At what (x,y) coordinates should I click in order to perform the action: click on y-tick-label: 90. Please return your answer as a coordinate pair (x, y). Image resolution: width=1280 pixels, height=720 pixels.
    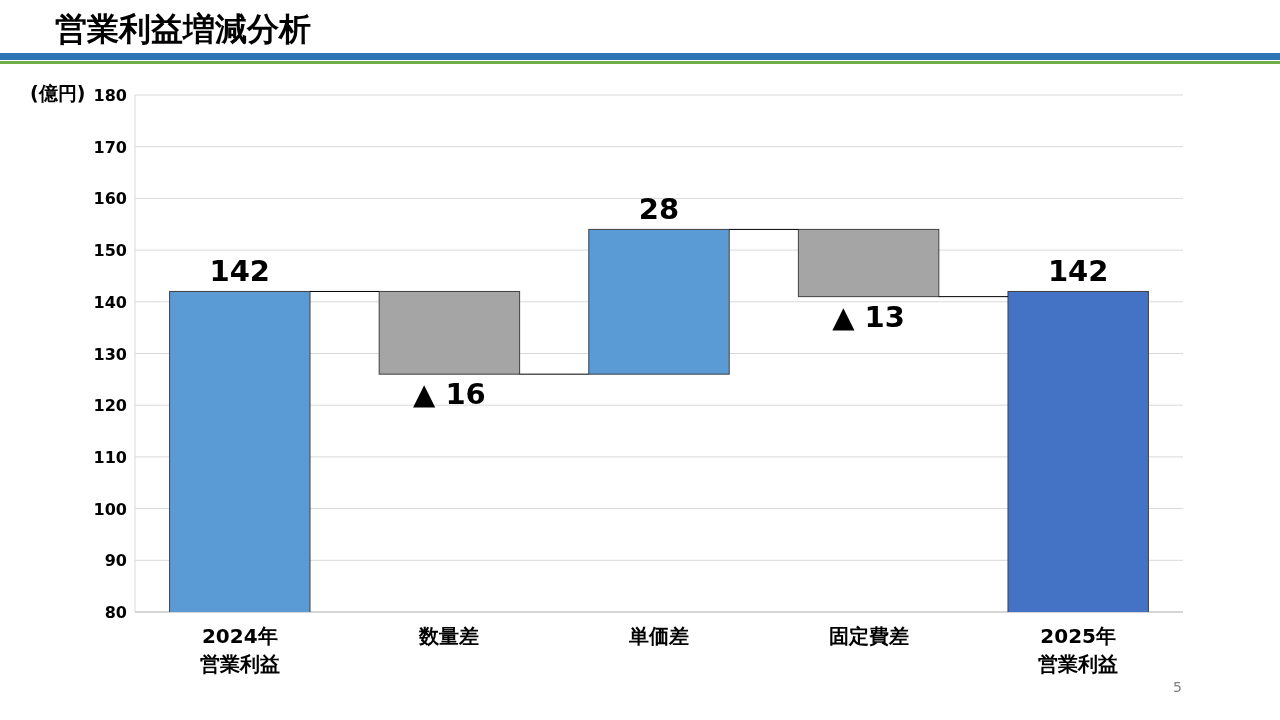
    Looking at the image, I should click on (115, 561).